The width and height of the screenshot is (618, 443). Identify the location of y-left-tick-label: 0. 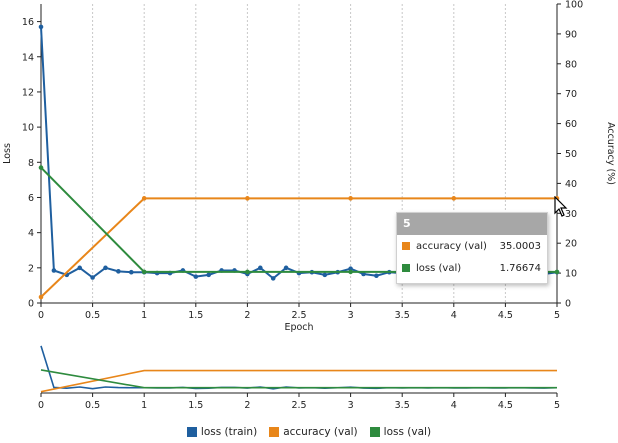
(31, 304).